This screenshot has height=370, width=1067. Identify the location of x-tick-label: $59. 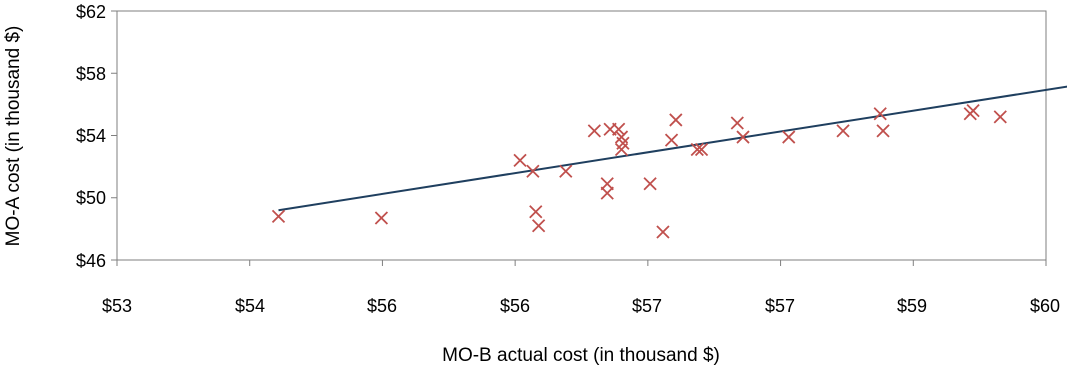
(912, 306).